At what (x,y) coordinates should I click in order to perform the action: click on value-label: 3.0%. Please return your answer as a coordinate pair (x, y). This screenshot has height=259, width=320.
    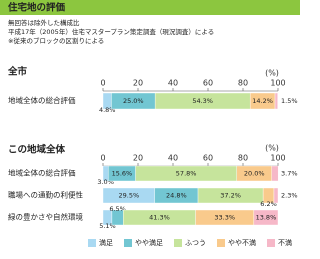
    Looking at the image, I should click on (105, 182).